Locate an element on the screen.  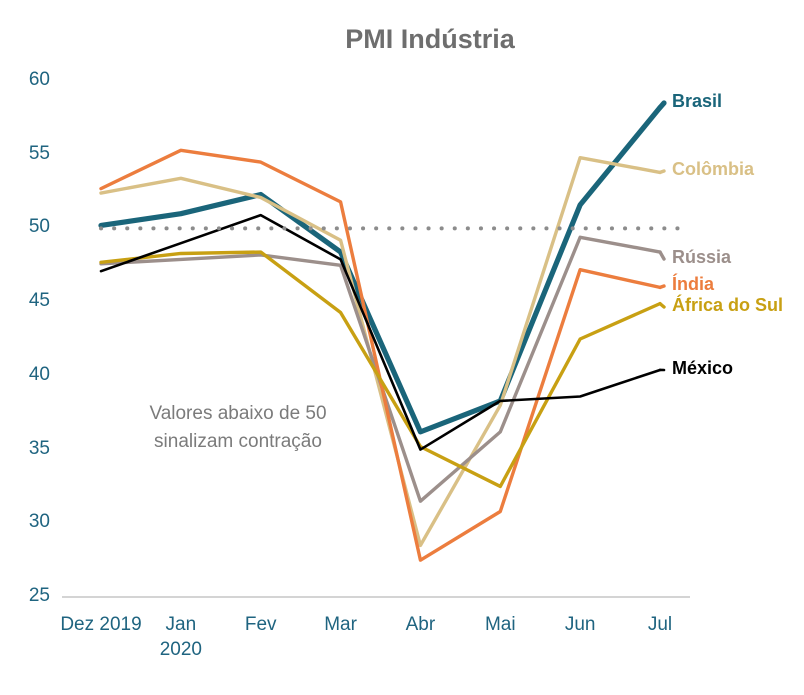
series-label-ndia: Índia is located at coordinates (693, 284).